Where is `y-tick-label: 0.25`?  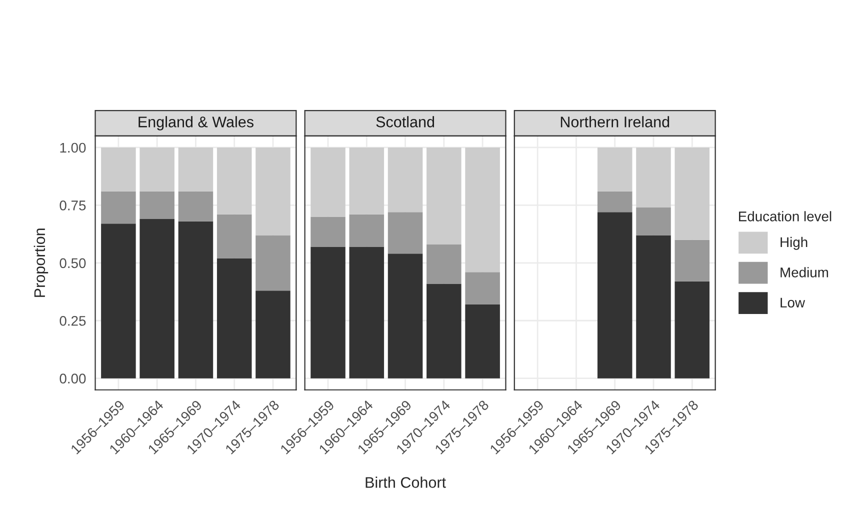 y-tick-label: 0.25 is located at coordinates (73, 321).